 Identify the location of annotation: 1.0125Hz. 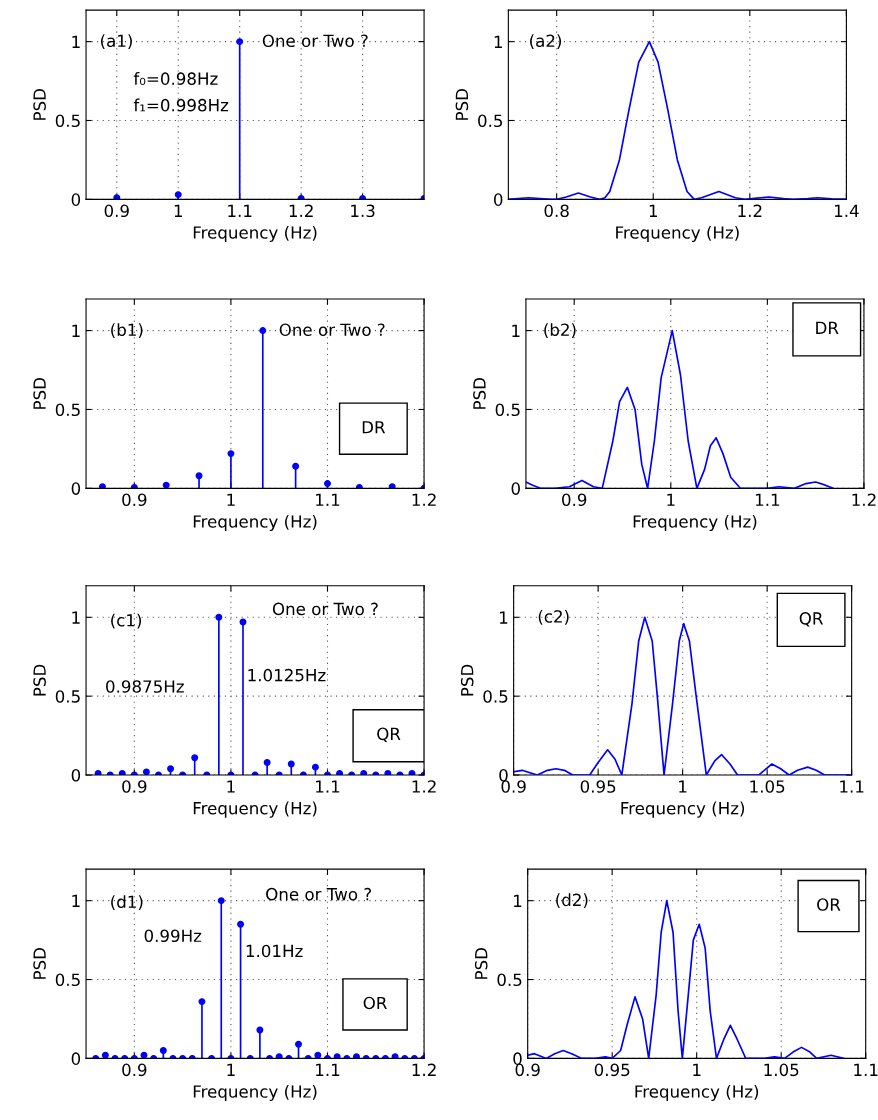
(287, 675).